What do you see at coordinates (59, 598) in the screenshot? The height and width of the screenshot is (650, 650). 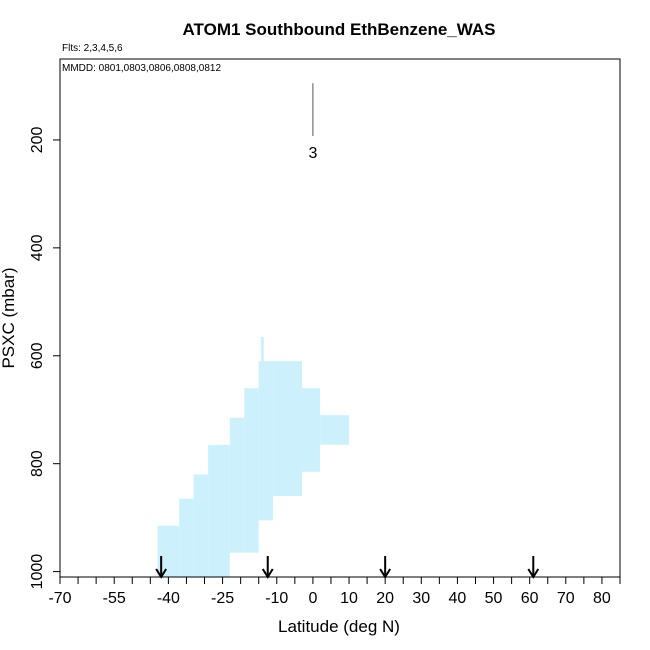 I see `x-tick-label: -70` at bounding box center [59, 598].